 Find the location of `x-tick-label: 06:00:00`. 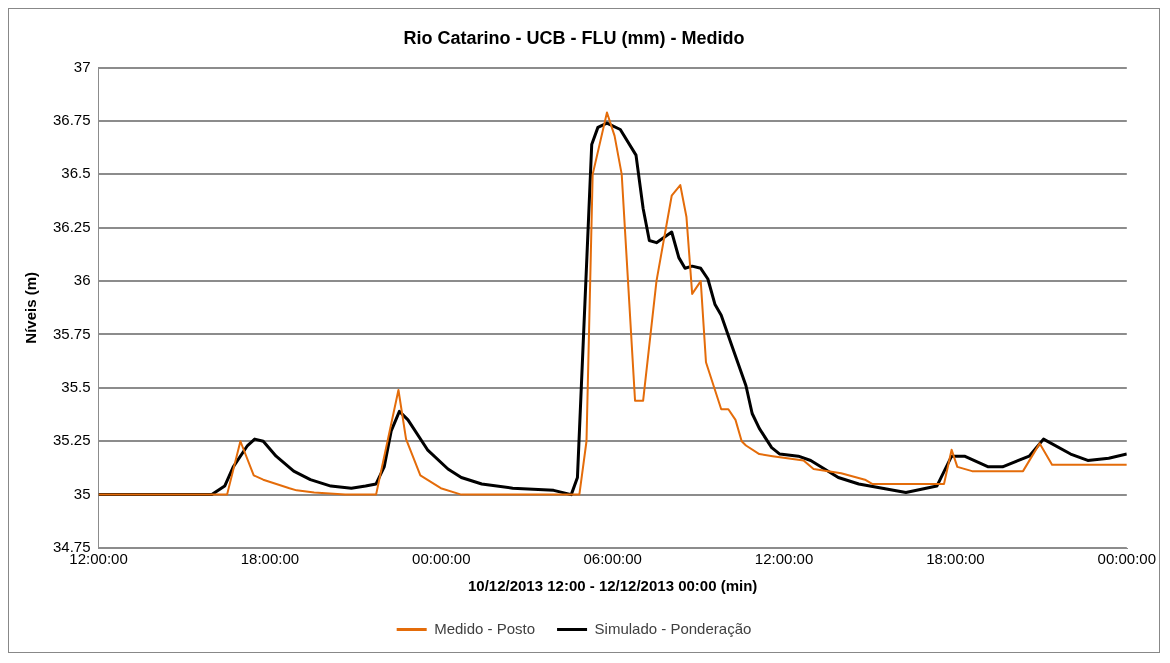

x-tick-label: 06:00:00 is located at coordinates (612, 559).